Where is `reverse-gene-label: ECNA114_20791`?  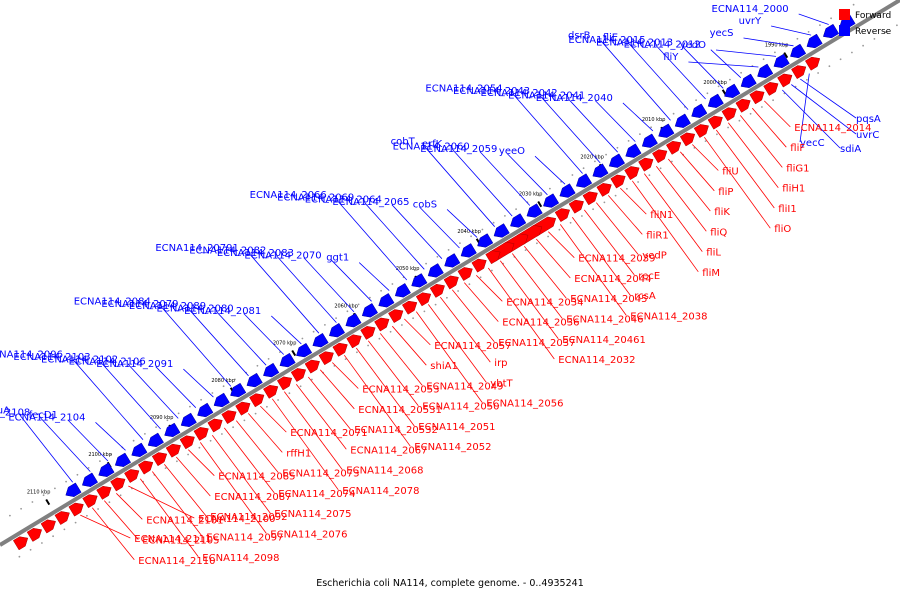
reverse-gene-label: ECNA114_20791 is located at coordinates (197, 248).